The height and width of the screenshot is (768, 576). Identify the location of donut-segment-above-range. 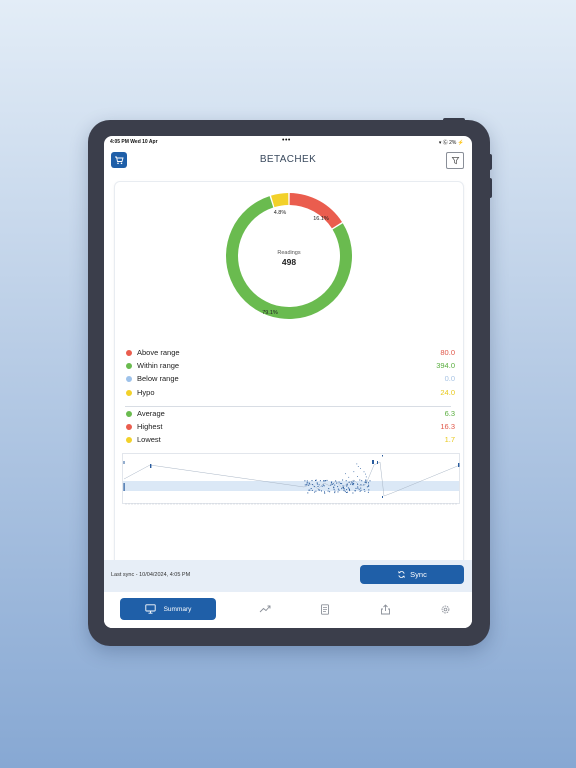
(315, 211).